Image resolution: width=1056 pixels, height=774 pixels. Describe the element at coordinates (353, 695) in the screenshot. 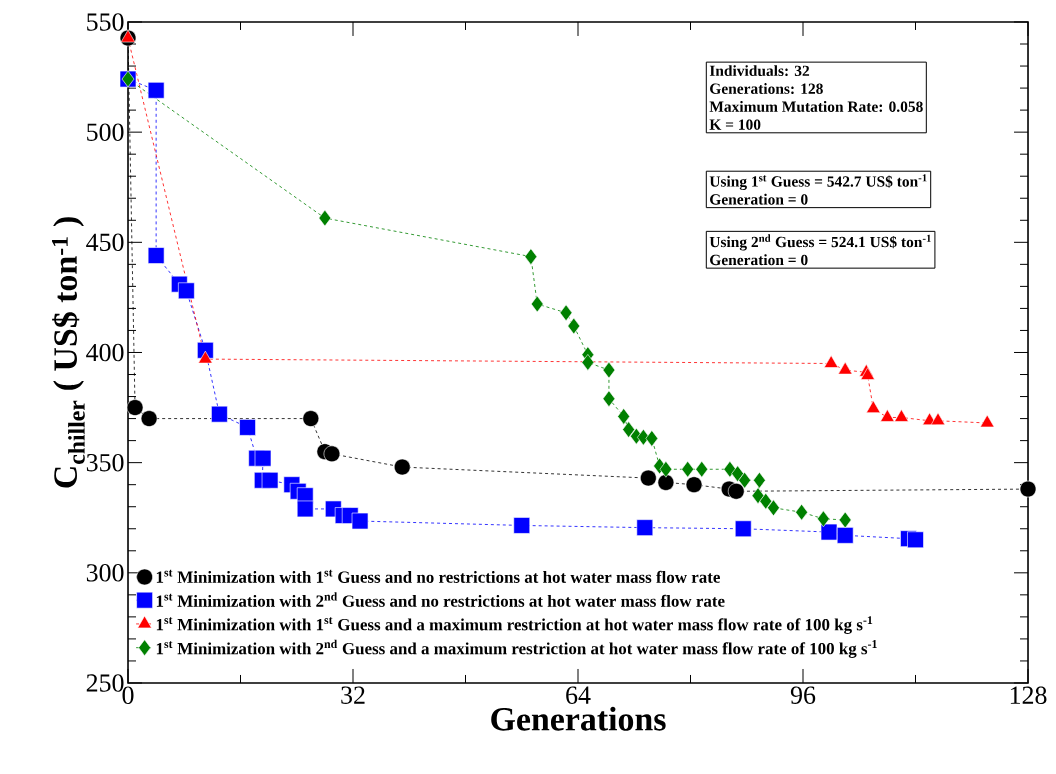

I see `x-tick-label: 32` at that location.